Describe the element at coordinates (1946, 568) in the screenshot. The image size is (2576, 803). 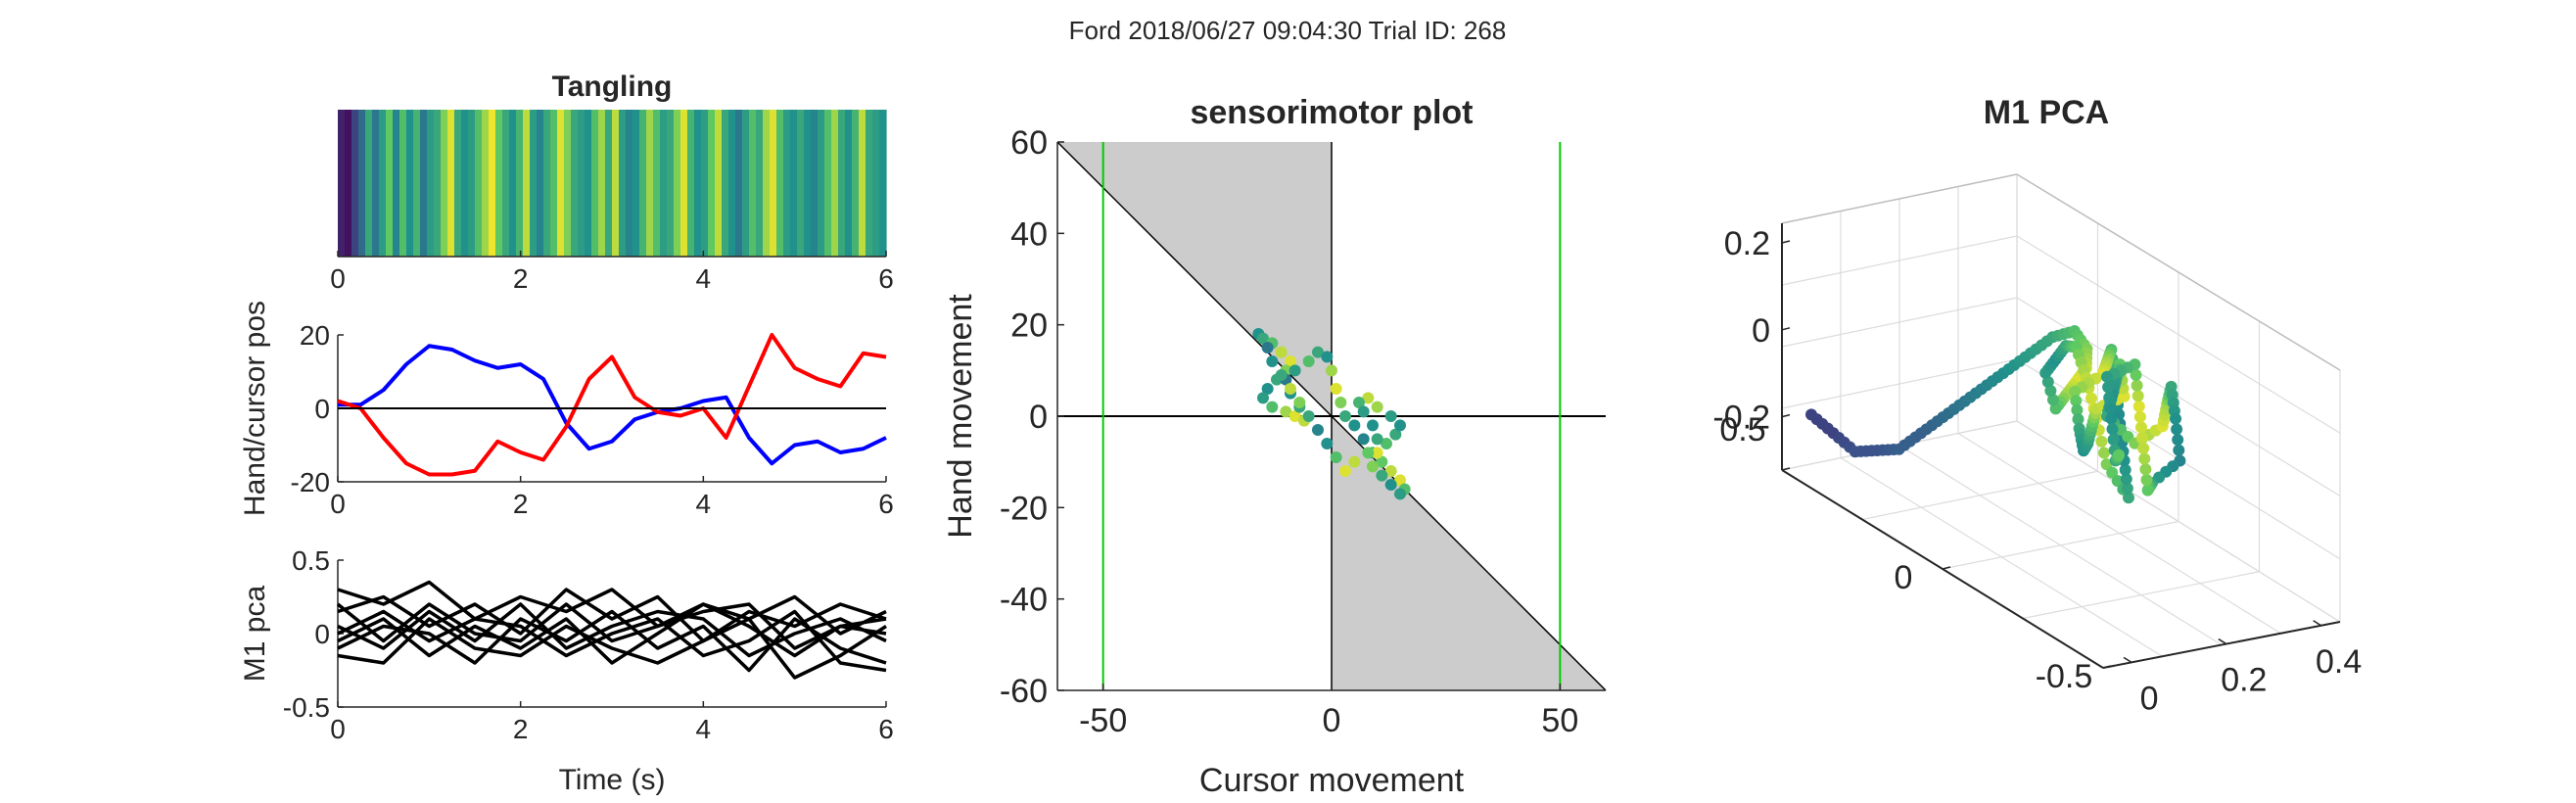
I see `x-tick` at that location.